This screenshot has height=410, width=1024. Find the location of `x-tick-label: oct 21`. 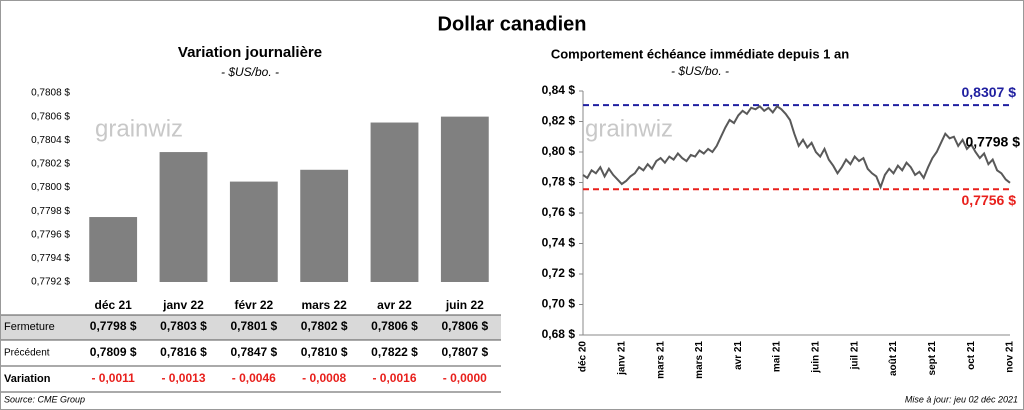

x-tick-label: oct 21 is located at coordinates (971, 355).